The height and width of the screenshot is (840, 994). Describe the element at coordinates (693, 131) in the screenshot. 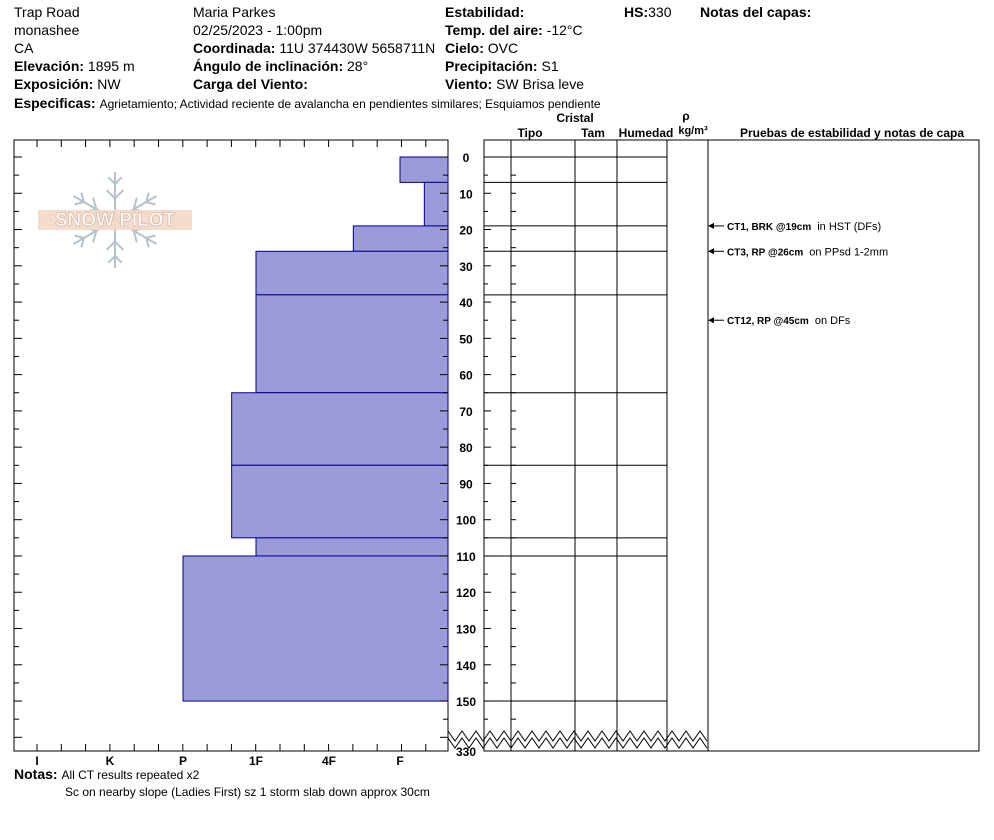

I see `col-density-unit: kg/m³` at that location.